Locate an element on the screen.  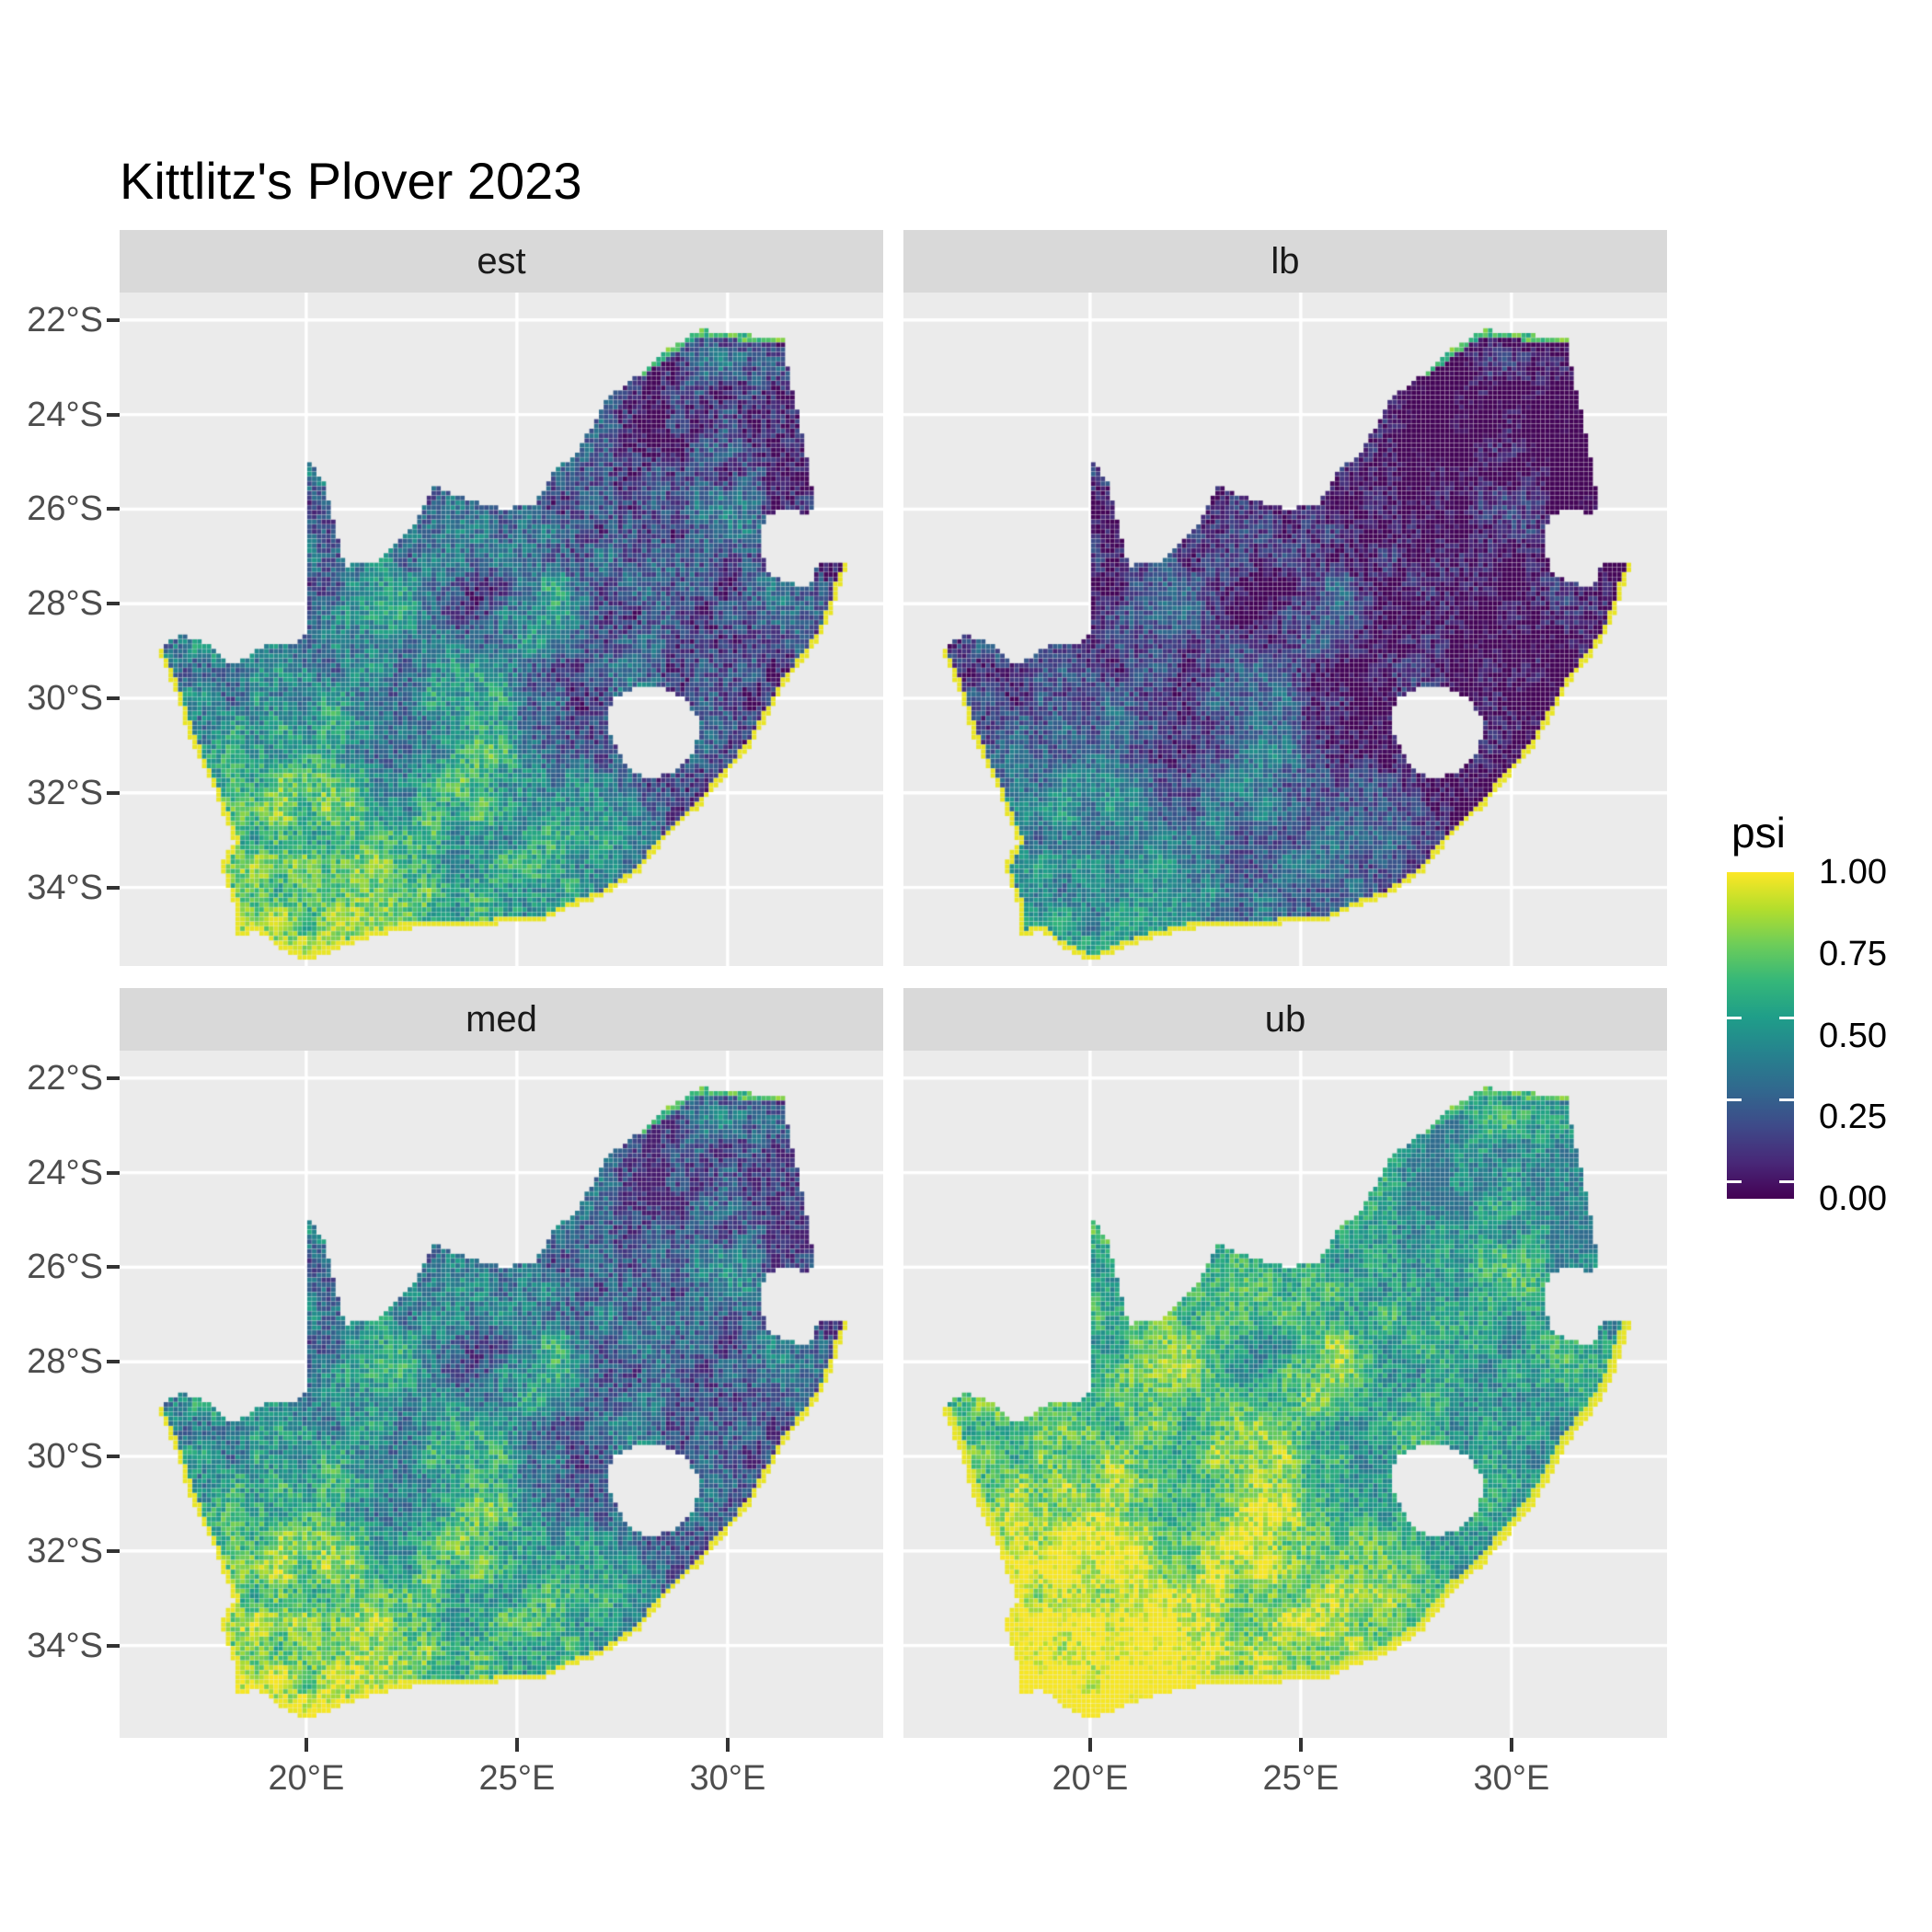
strip-label-med: med is located at coordinates (501, 1020).